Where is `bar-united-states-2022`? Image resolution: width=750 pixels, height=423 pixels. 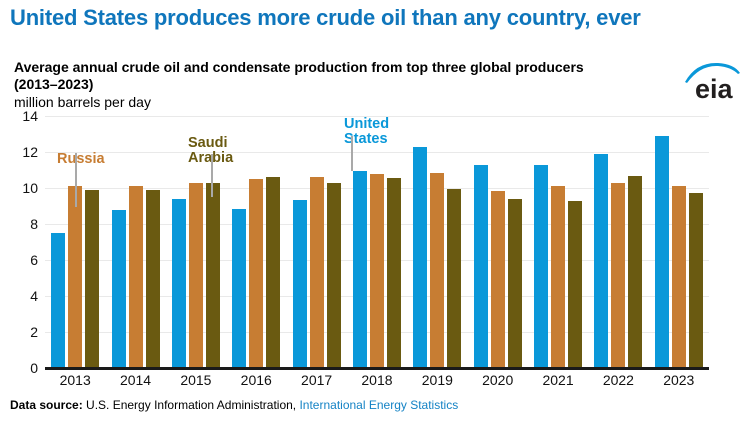 bar-united-states-2022 is located at coordinates (601, 261).